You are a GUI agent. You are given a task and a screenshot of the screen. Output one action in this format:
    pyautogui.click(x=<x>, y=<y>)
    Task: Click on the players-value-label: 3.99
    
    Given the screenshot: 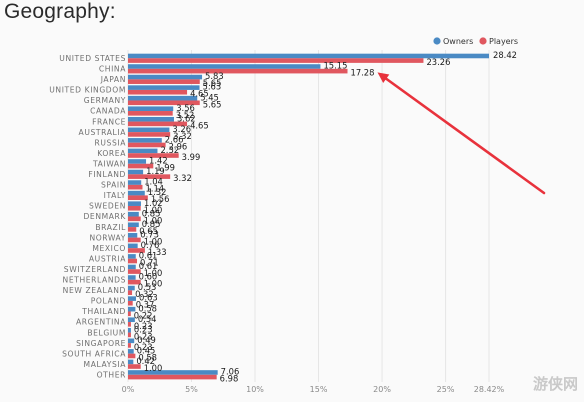 What is the action you would take?
    pyautogui.click(x=191, y=157)
    